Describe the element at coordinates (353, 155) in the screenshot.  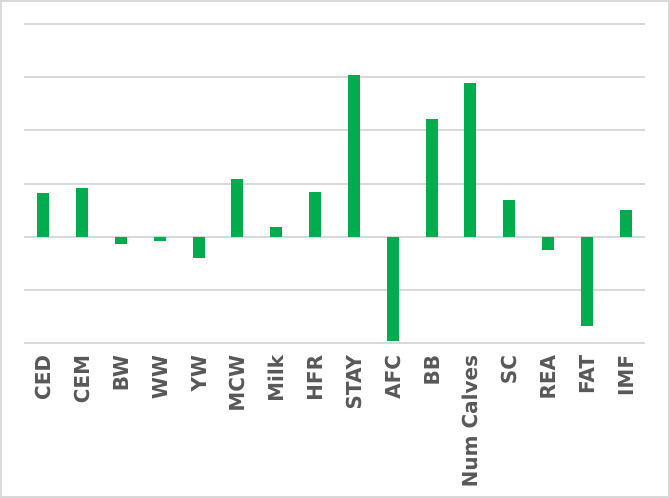
I see `bar-stay` at that location.